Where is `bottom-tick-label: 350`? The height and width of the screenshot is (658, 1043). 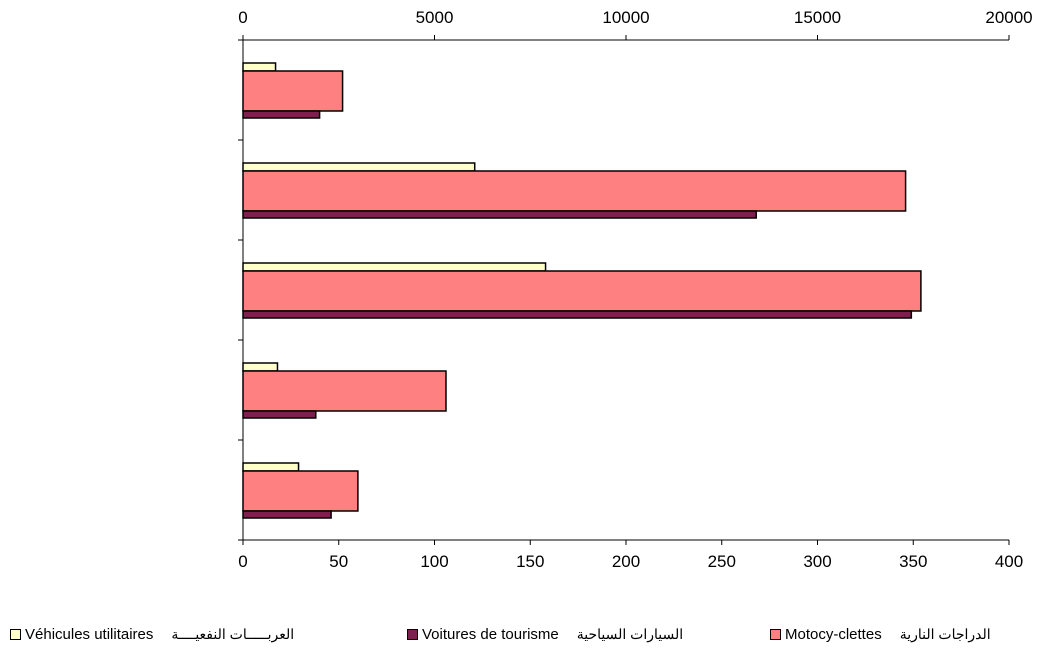 bottom-tick-label: 350 is located at coordinates (913, 561).